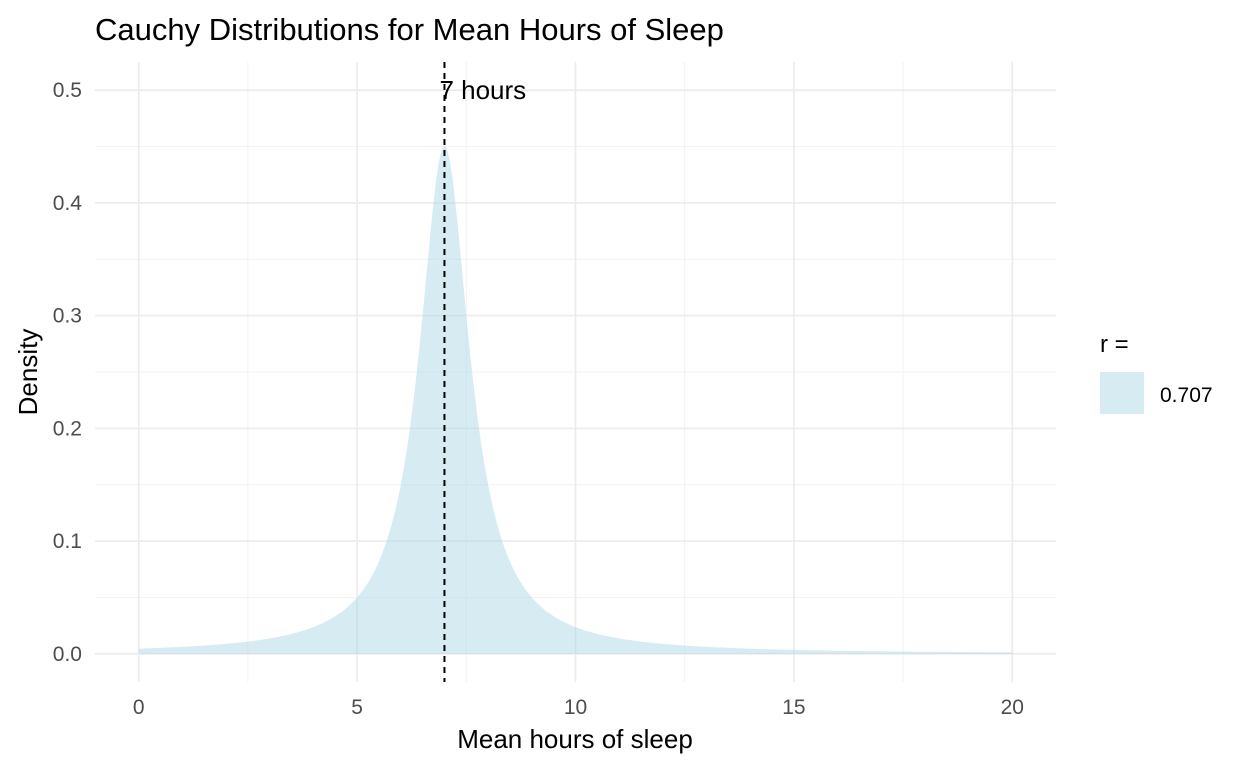 Image resolution: width=1248 pixels, height=773 pixels. I want to click on y-tick-label: 0.3, so click(67, 316).